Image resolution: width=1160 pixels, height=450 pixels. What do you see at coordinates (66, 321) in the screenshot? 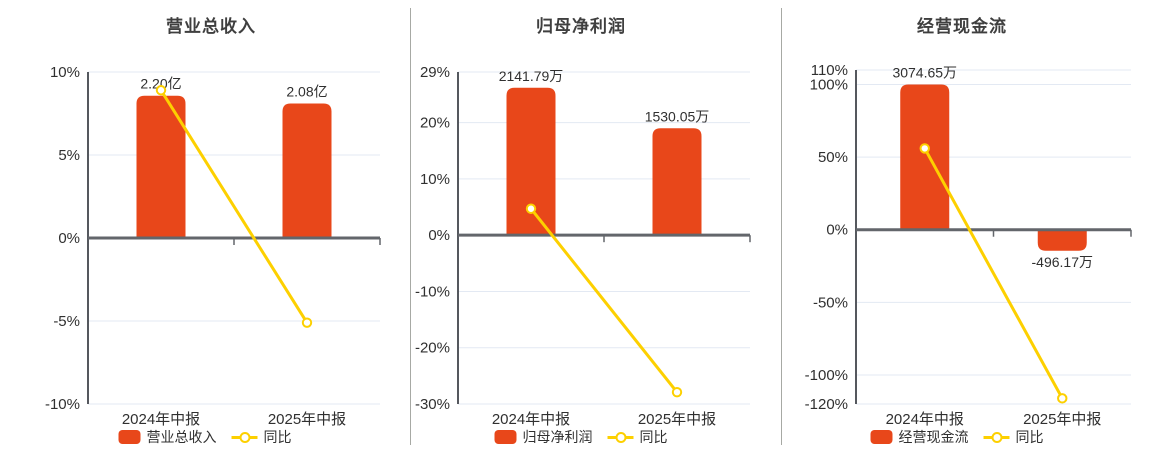
I see `y-tick-label: -5%` at bounding box center [66, 321].